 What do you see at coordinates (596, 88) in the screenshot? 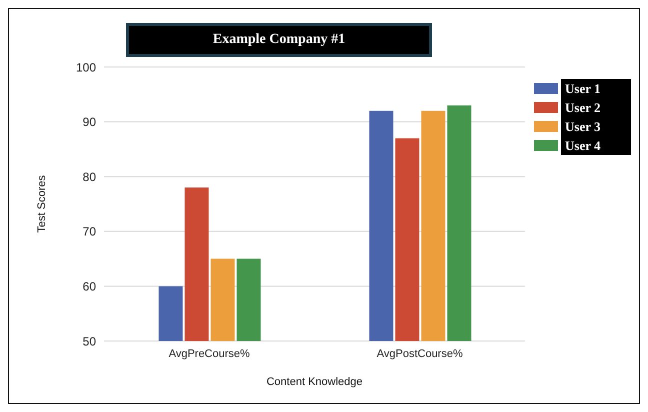
I see `legend-label: User 1` at bounding box center [596, 88].